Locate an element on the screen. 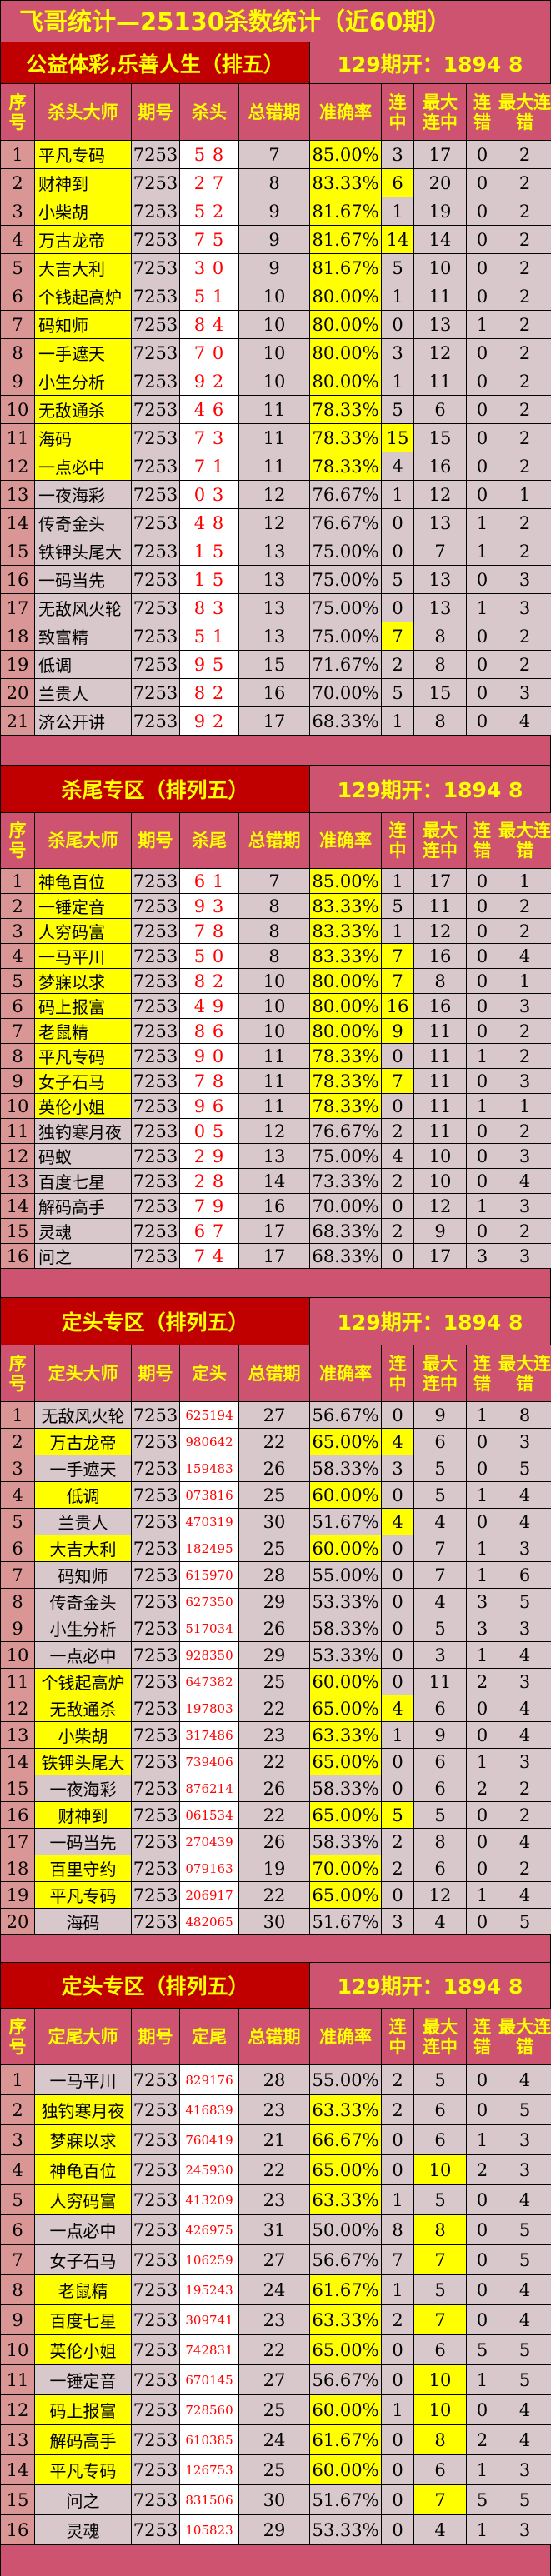 The image size is (551, 2576). cell-current-streak: 2 is located at coordinates (398, 2320).